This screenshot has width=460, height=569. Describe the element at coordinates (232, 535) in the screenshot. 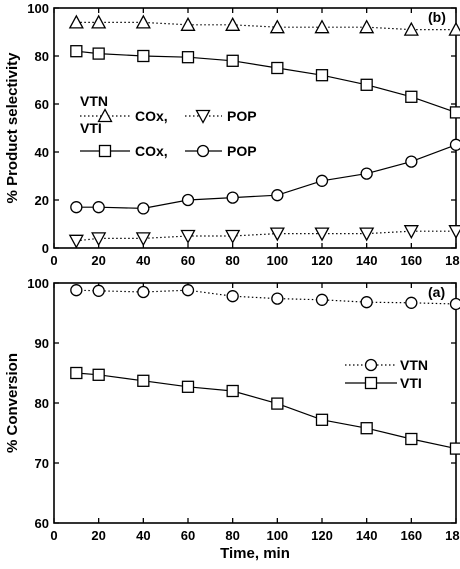

I see `x-tick-label: 80` at that location.